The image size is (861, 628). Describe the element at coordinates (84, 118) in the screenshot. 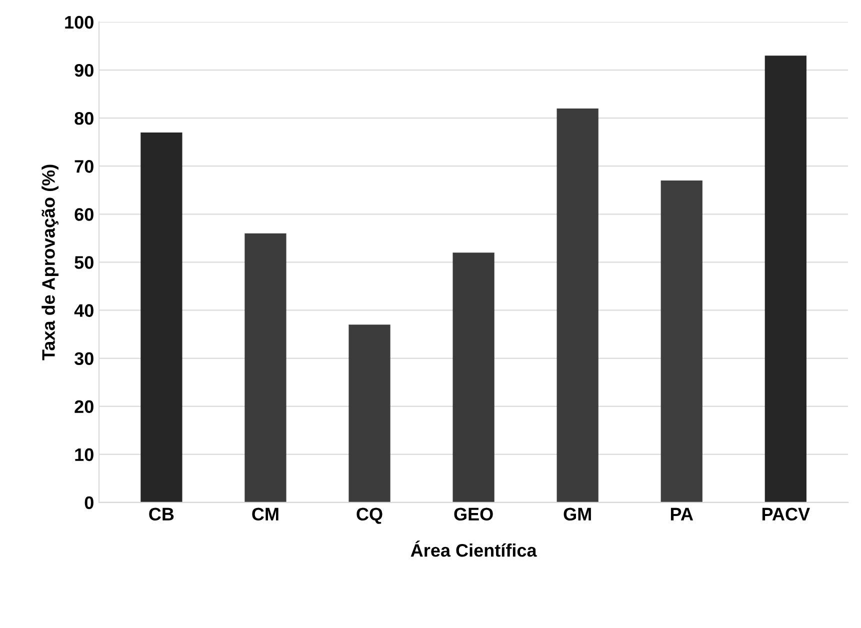

I see `y-tick-label: 80` at that location.